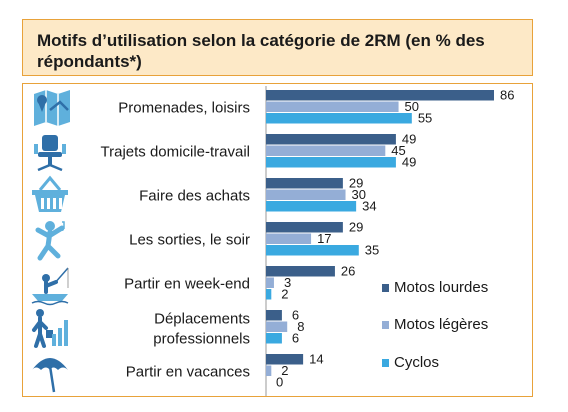 The image size is (568, 412). What do you see at coordinates (52, 108) in the screenshot?
I see `map-icon` at bounding box center [52, 108].